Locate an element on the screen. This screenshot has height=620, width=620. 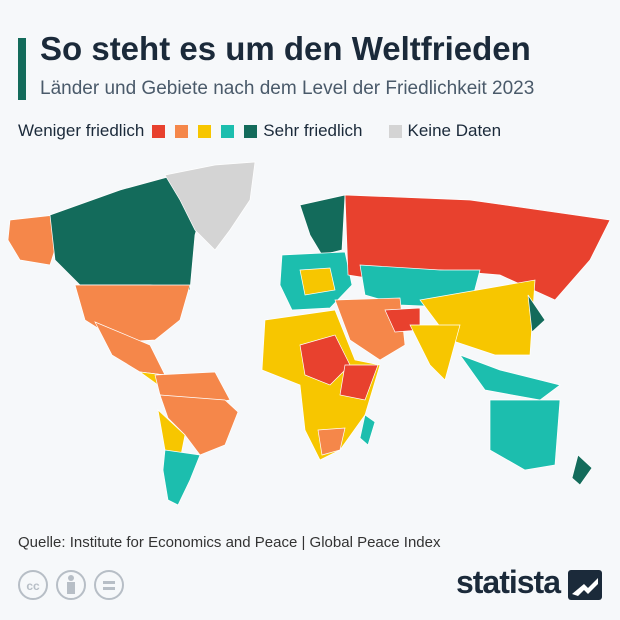
title: So steht es um den Weltfrieden is located at coordinates (285, 48).